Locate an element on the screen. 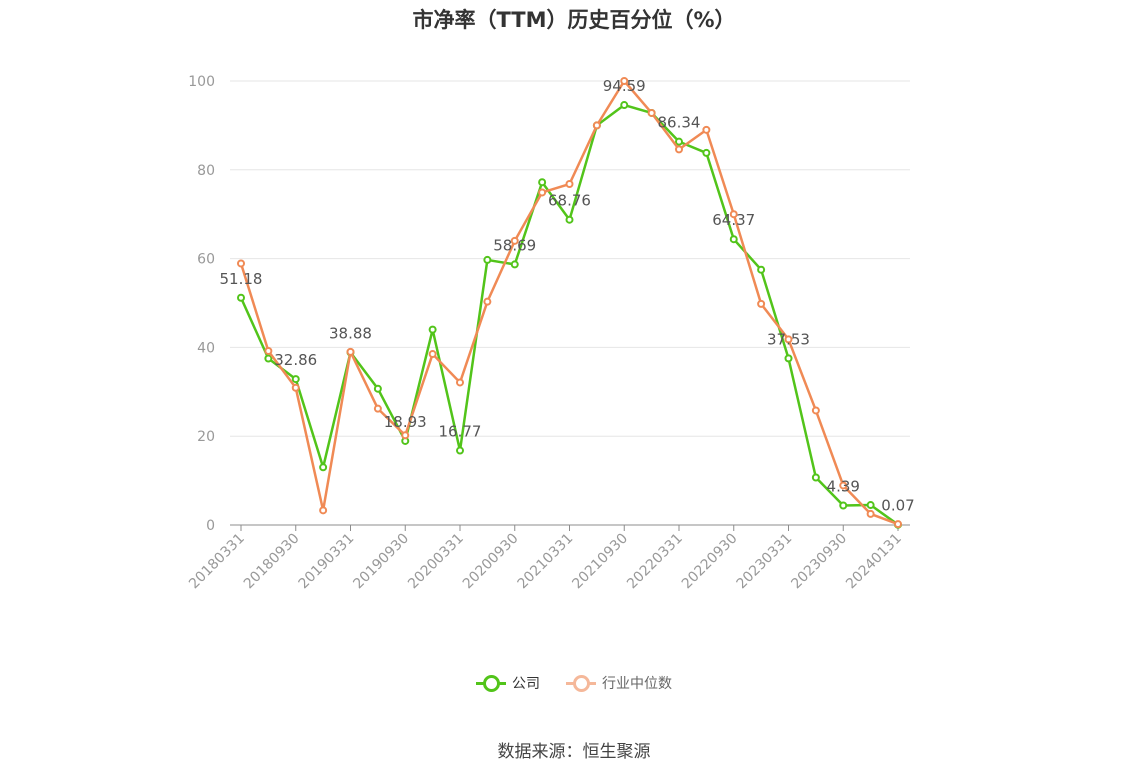 The height and width of the screenshot is (776, 1148). data-label: 0.07 is located at coordinates (897, 506).